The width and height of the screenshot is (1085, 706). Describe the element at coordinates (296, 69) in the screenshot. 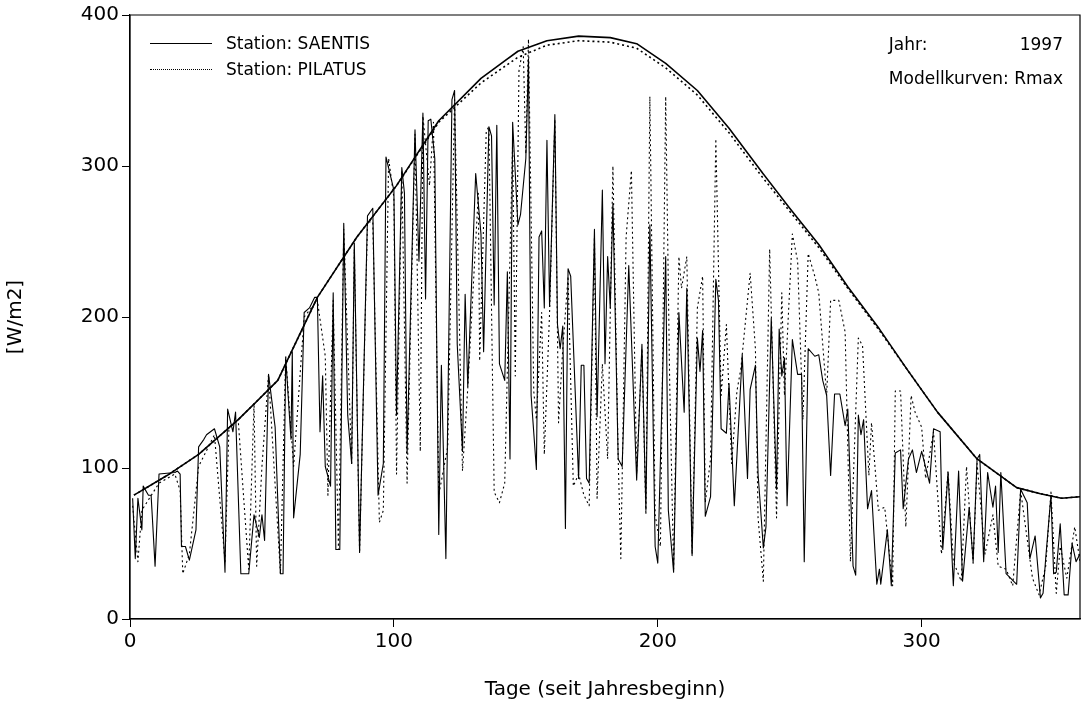

I see `legend-label: Station: PILATUS` at that location.